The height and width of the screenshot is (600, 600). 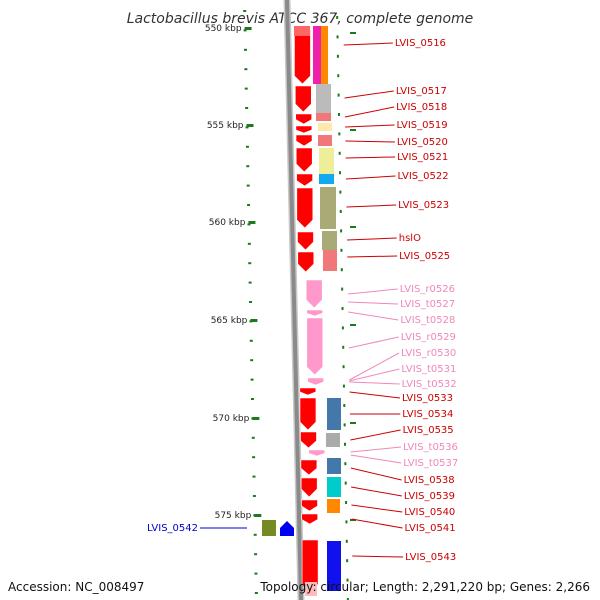 I want to click on gene-label: LVIS_0517, so click(x=421, y=91).